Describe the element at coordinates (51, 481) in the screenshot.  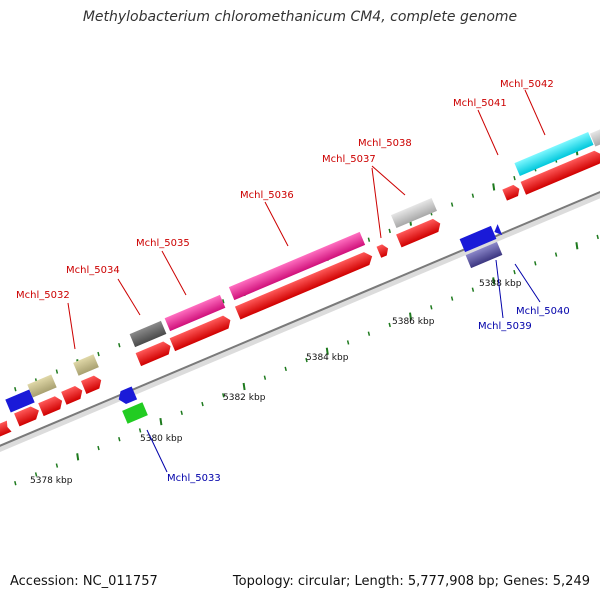
I see `scale-label-5378: 5378 kbp` at that location.